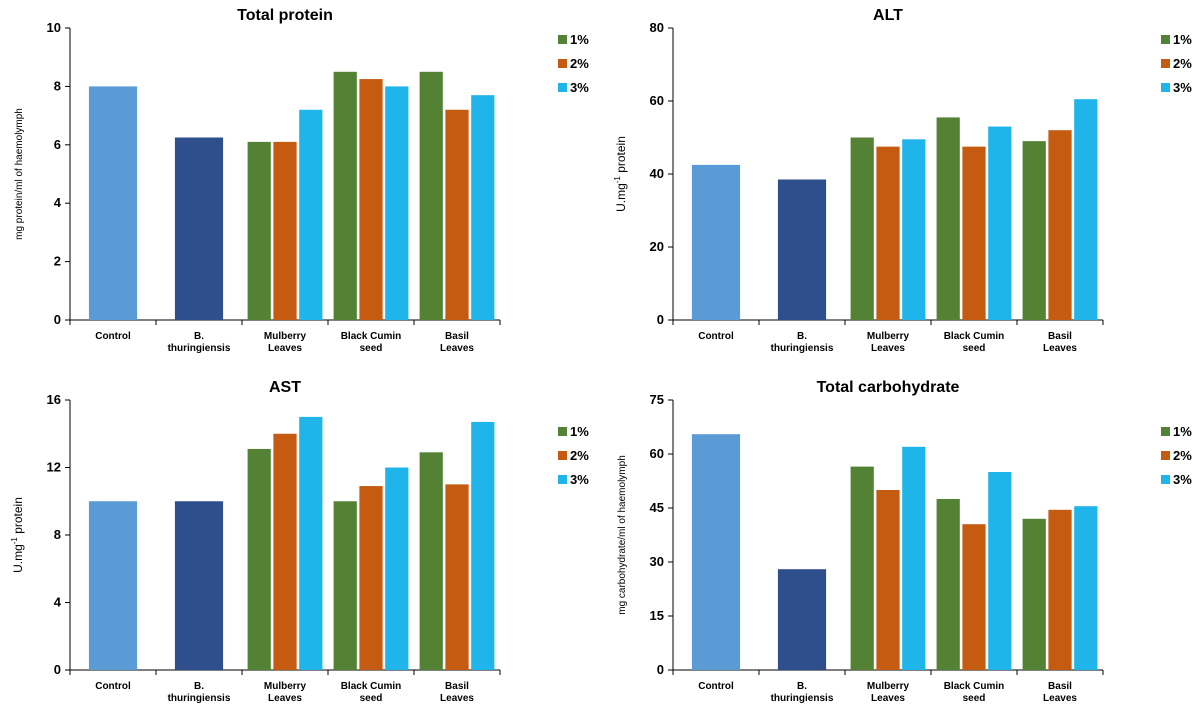 The height and width of the screenshot is (722, 1203). What do you see at coordinates (888, 387) in the screenshot?
I see `chart-title: Total carbohydrate` at bounding box center [888, 387].